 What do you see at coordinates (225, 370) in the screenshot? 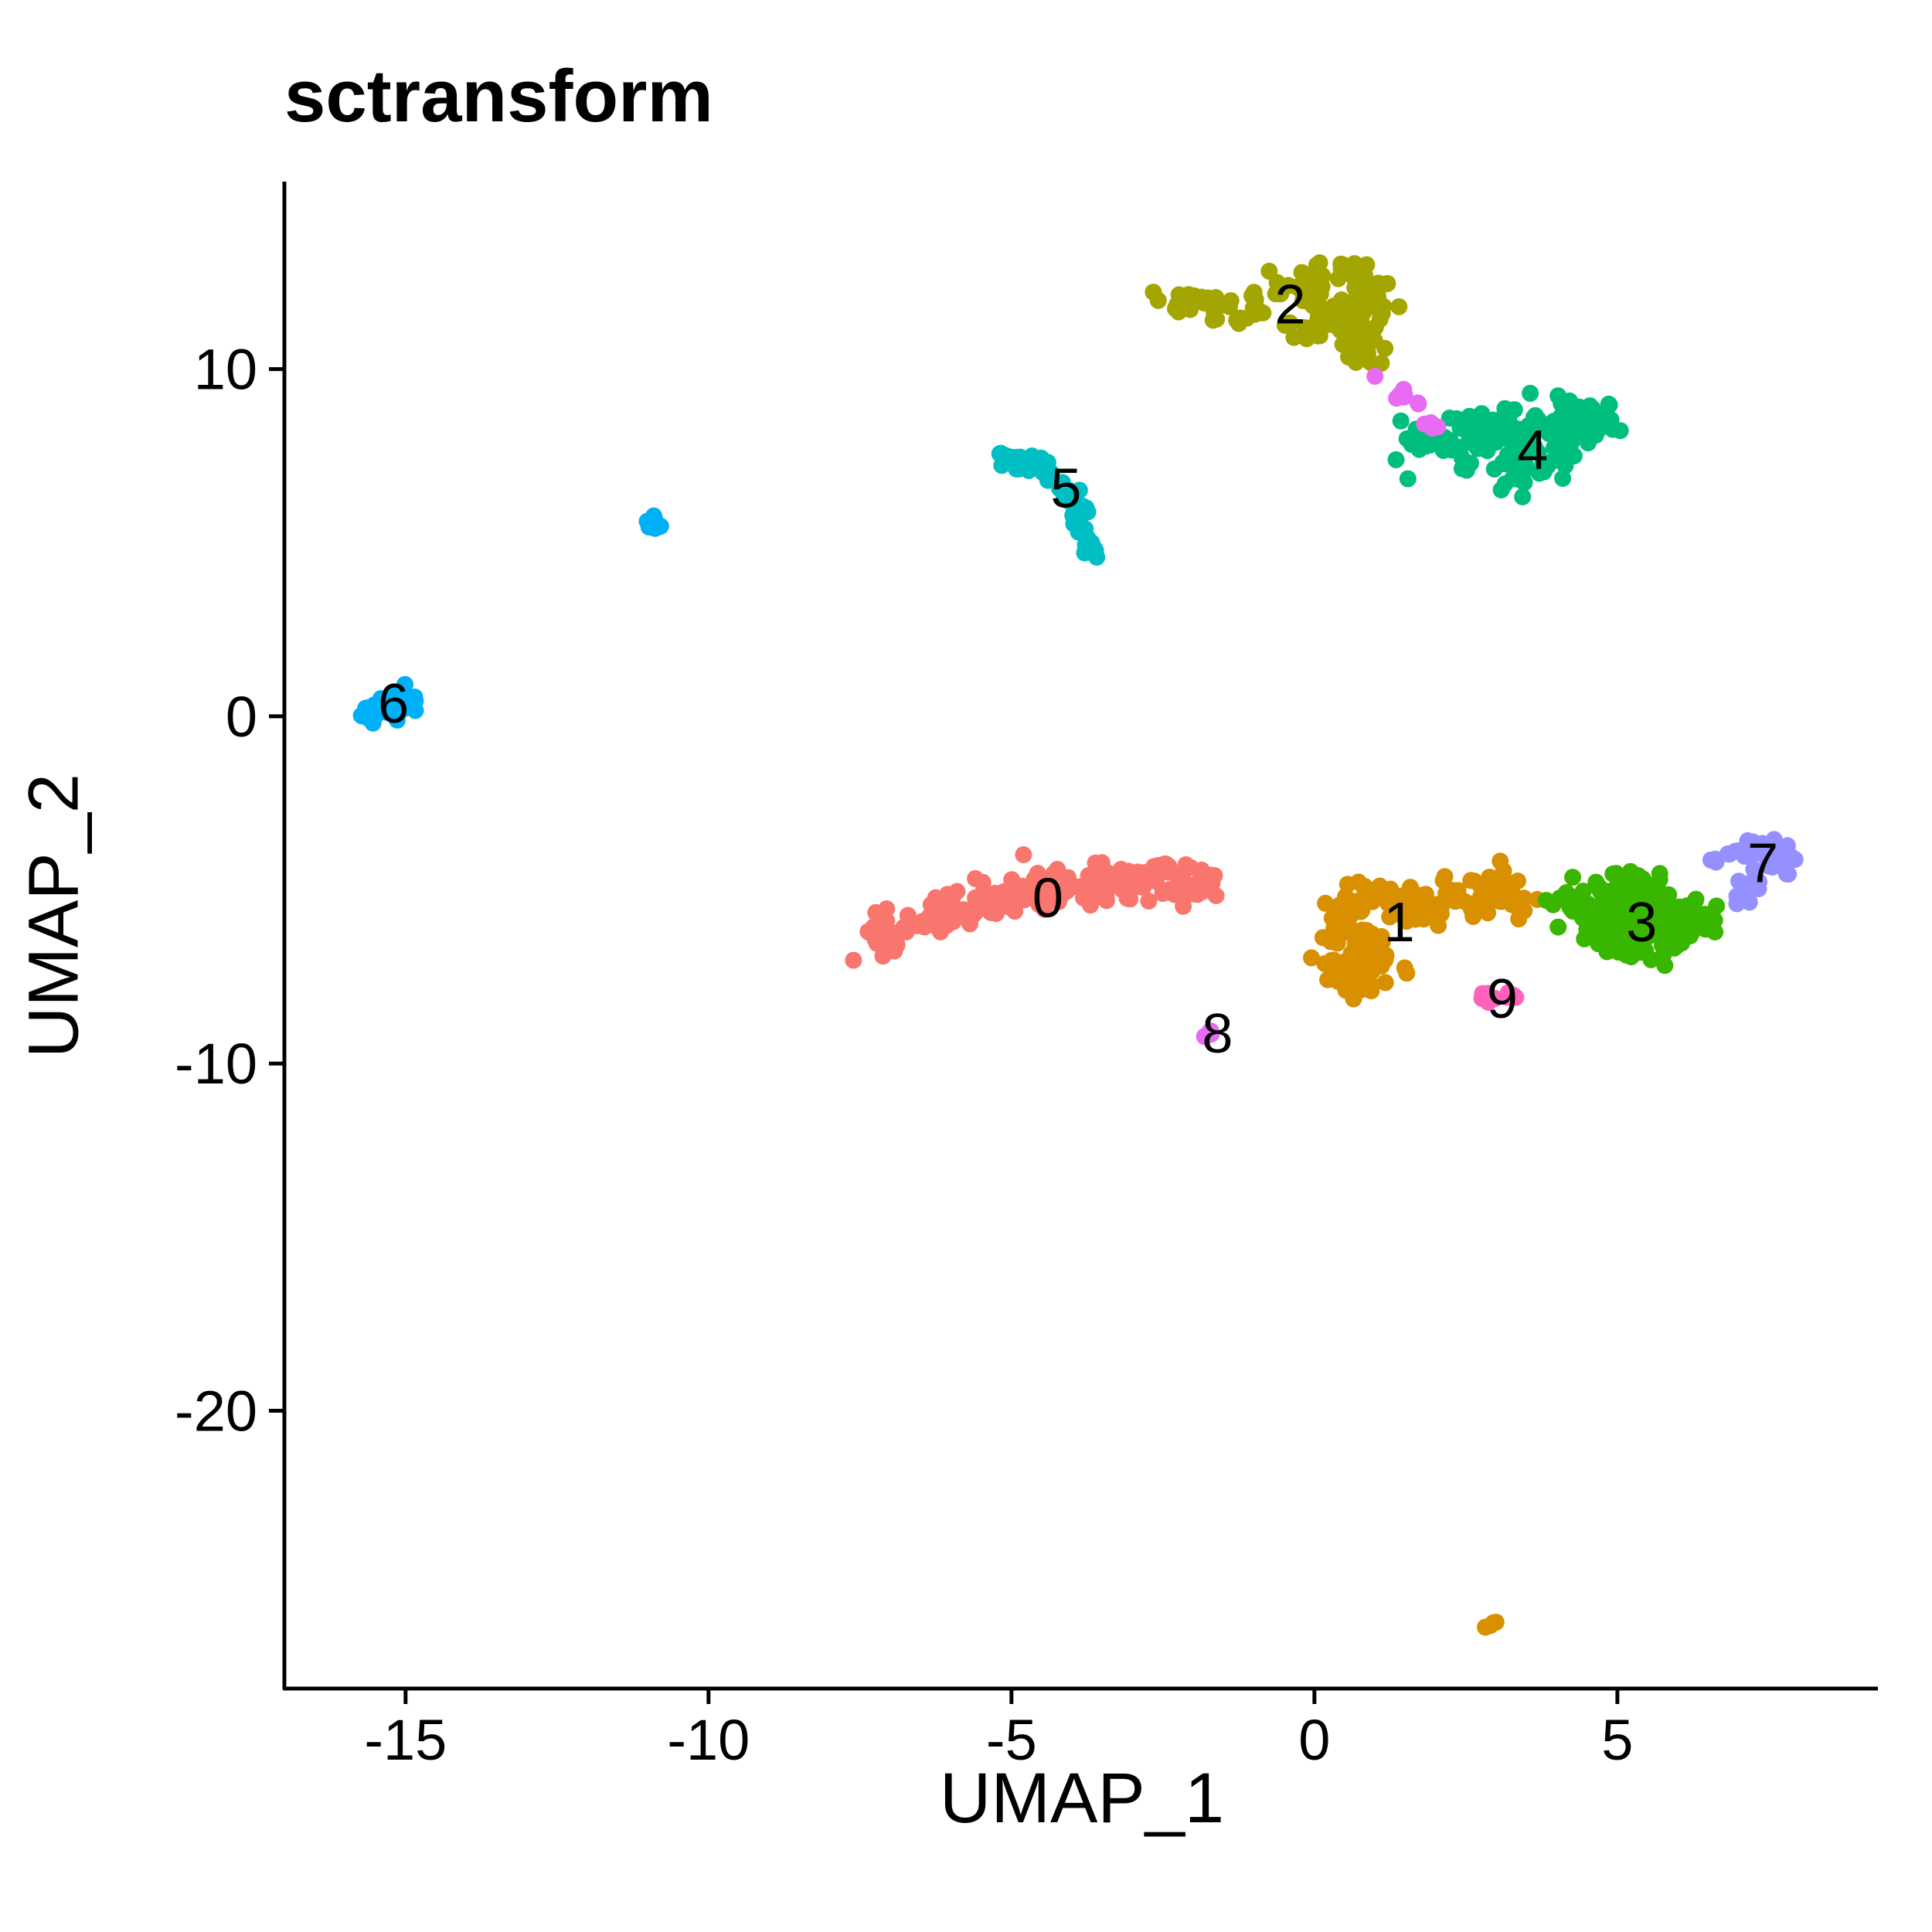
I see `y-tick-label: 10` at bounding box center [225, 370].